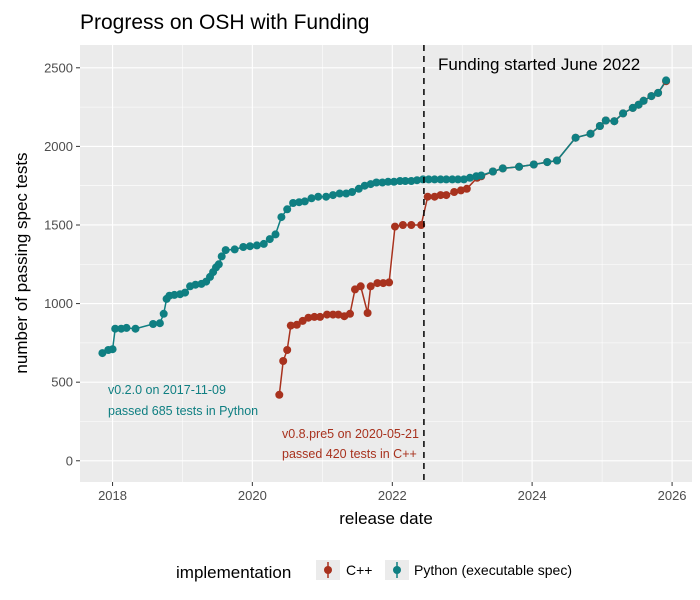  What do you see at coordinates (539, 64) in the screenshot?
I see `funding-annotation: Funding started June 2022` at bounding box center [539, 64].